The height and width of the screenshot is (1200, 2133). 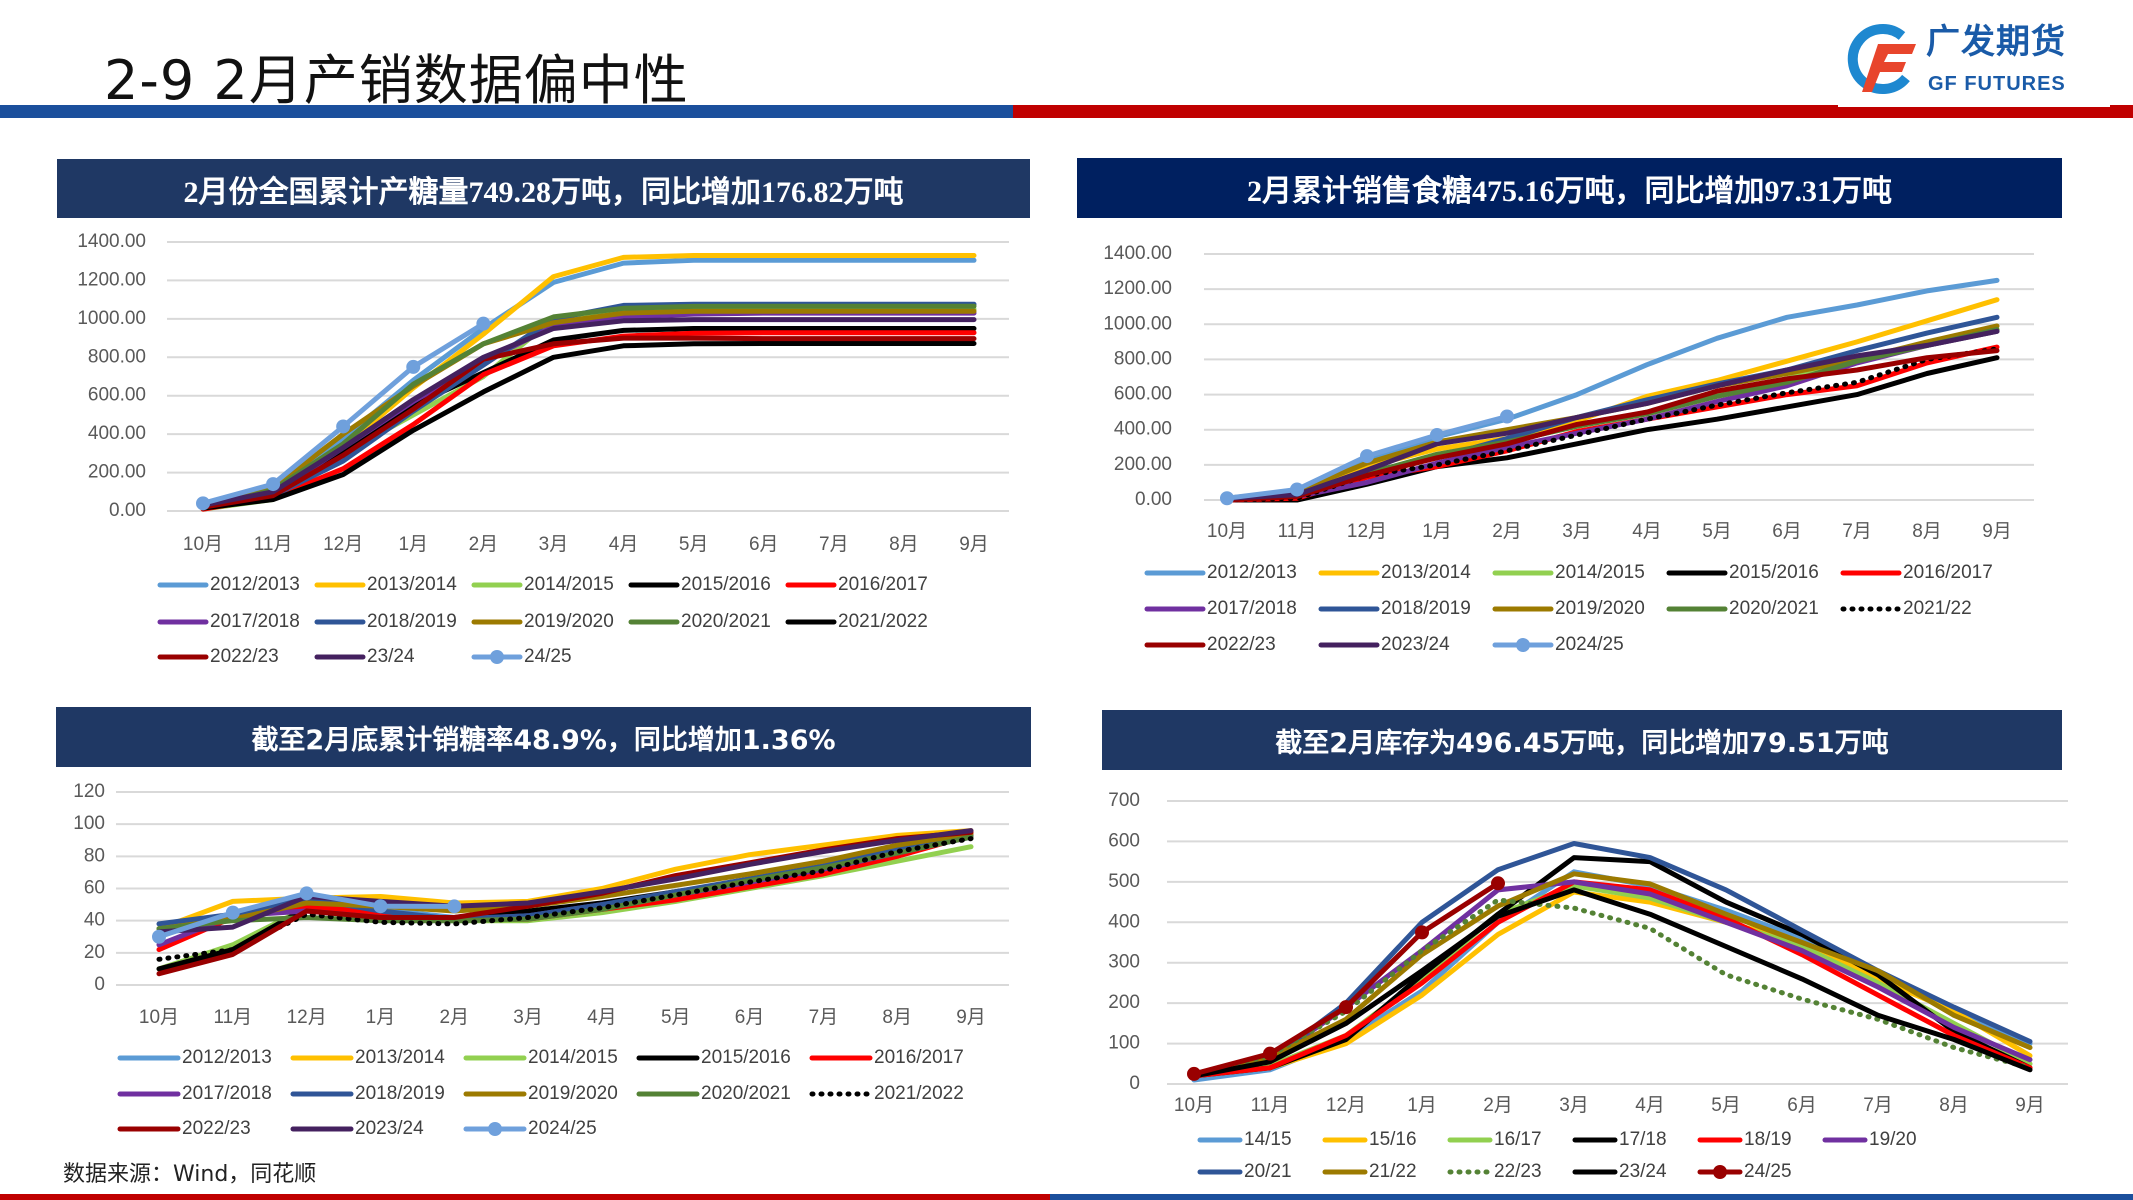 What do you see at coordinates (117, 433) in the screenshot?
I see `y-tick-label: 400.00` at bounding box center [117, 433].